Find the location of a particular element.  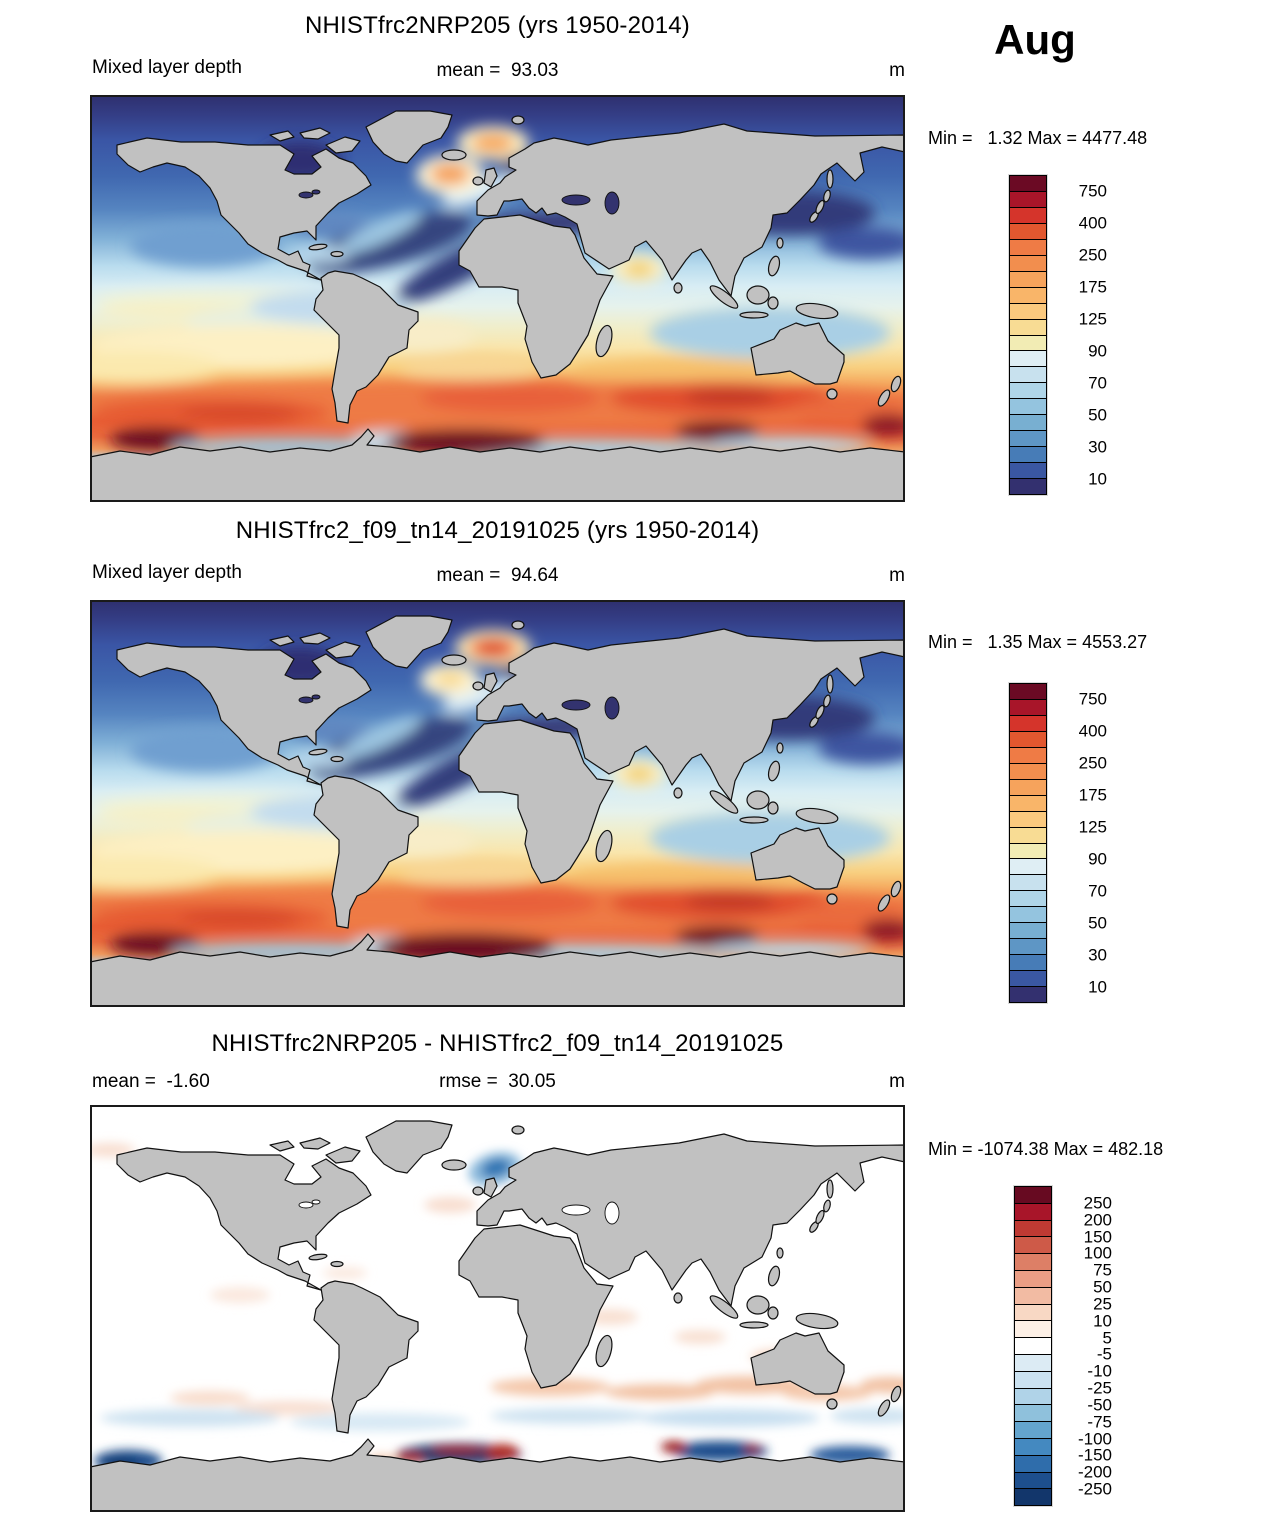

colorbar-tick-label: -5 is located at coordinates (1104, 1354).